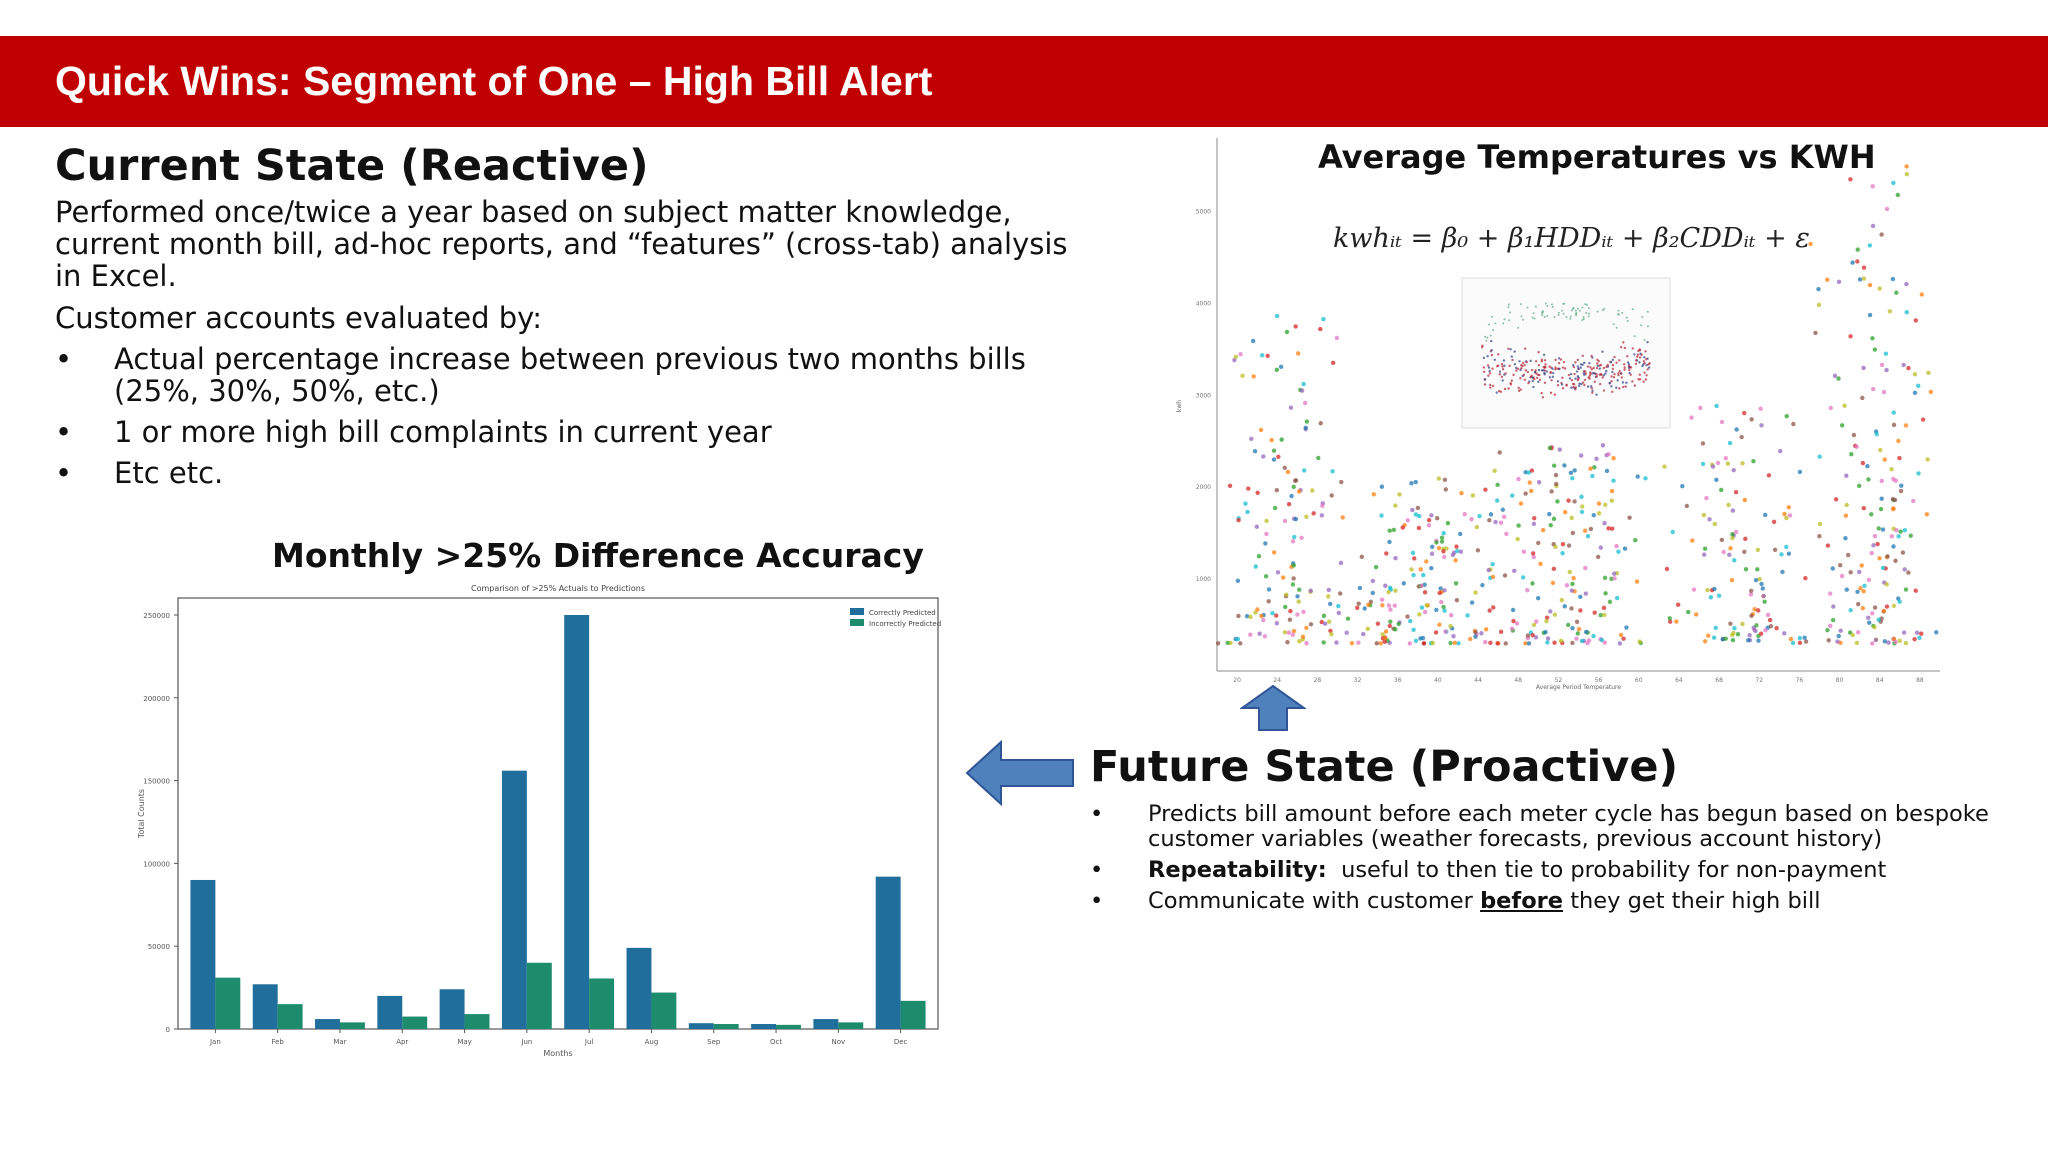  What do you see at coordinates (1578, 687) in the screenshot?
I see `x-axis-label: Average Period Temperature` at bounding box center [1578, 687].